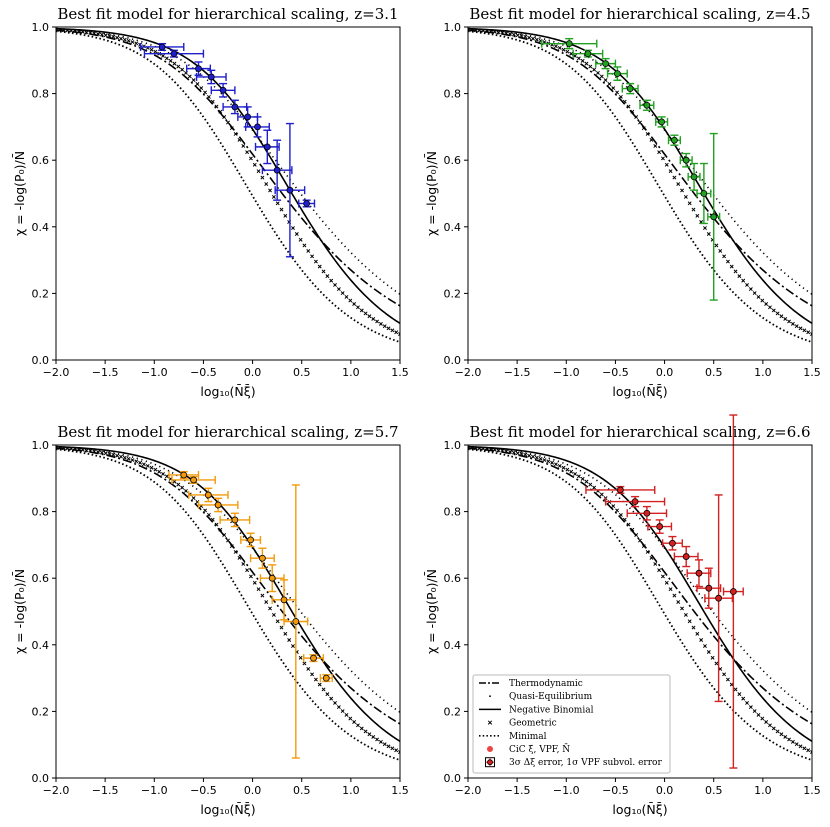  I want to click on x-tick-label: 0.0, so click(665, 790).